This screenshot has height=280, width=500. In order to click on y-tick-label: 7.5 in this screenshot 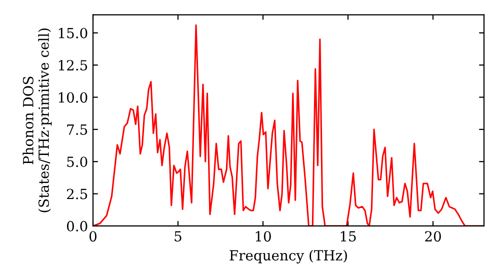, I will do `click(77, 129)`.